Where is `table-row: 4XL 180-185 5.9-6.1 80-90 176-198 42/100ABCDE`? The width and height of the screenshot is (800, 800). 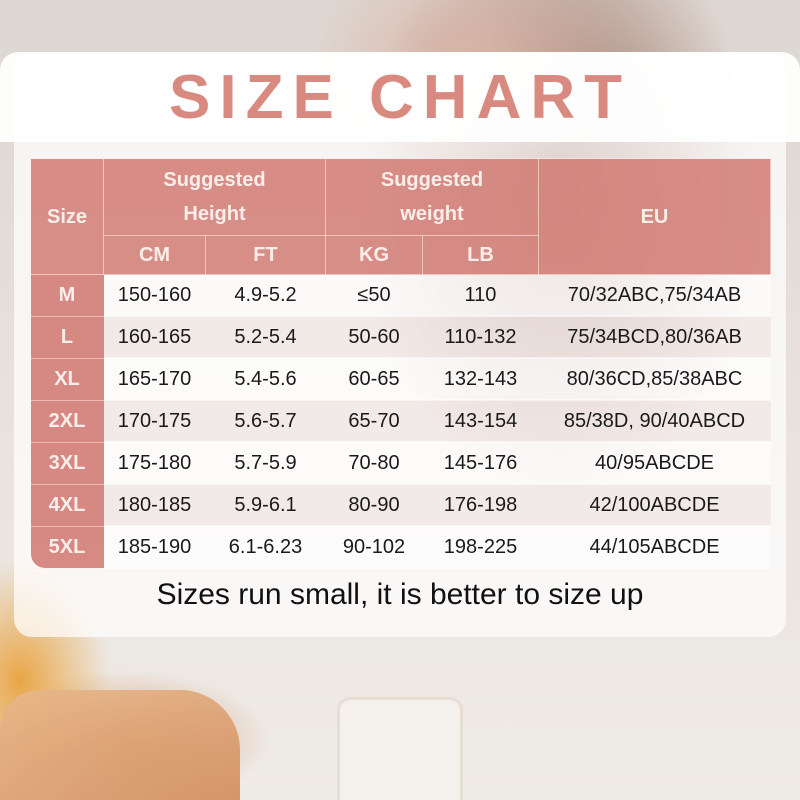
table-row: 4XL 180-185 5.9-6.1 80-90 176-198 42/100ABCDE is located at coordinates (400, 505).